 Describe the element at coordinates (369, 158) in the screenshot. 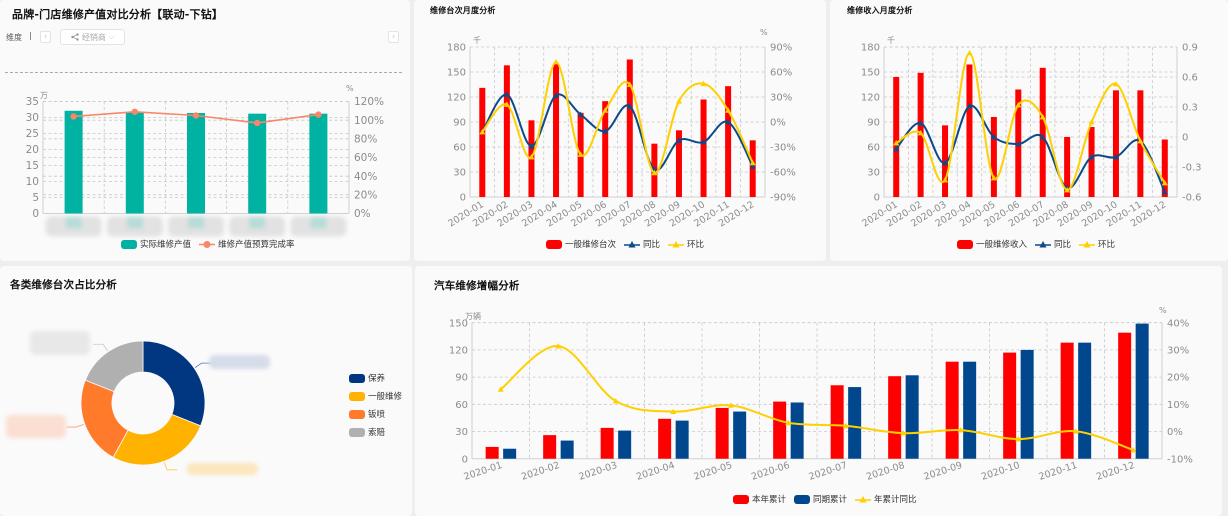

I see `y-axis-right: 0% 20% 40% 60% 80% 100% 120%` at that location.